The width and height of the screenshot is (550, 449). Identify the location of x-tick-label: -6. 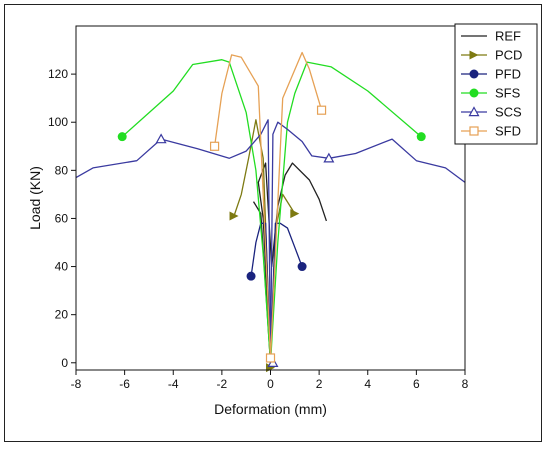
(124, 384).